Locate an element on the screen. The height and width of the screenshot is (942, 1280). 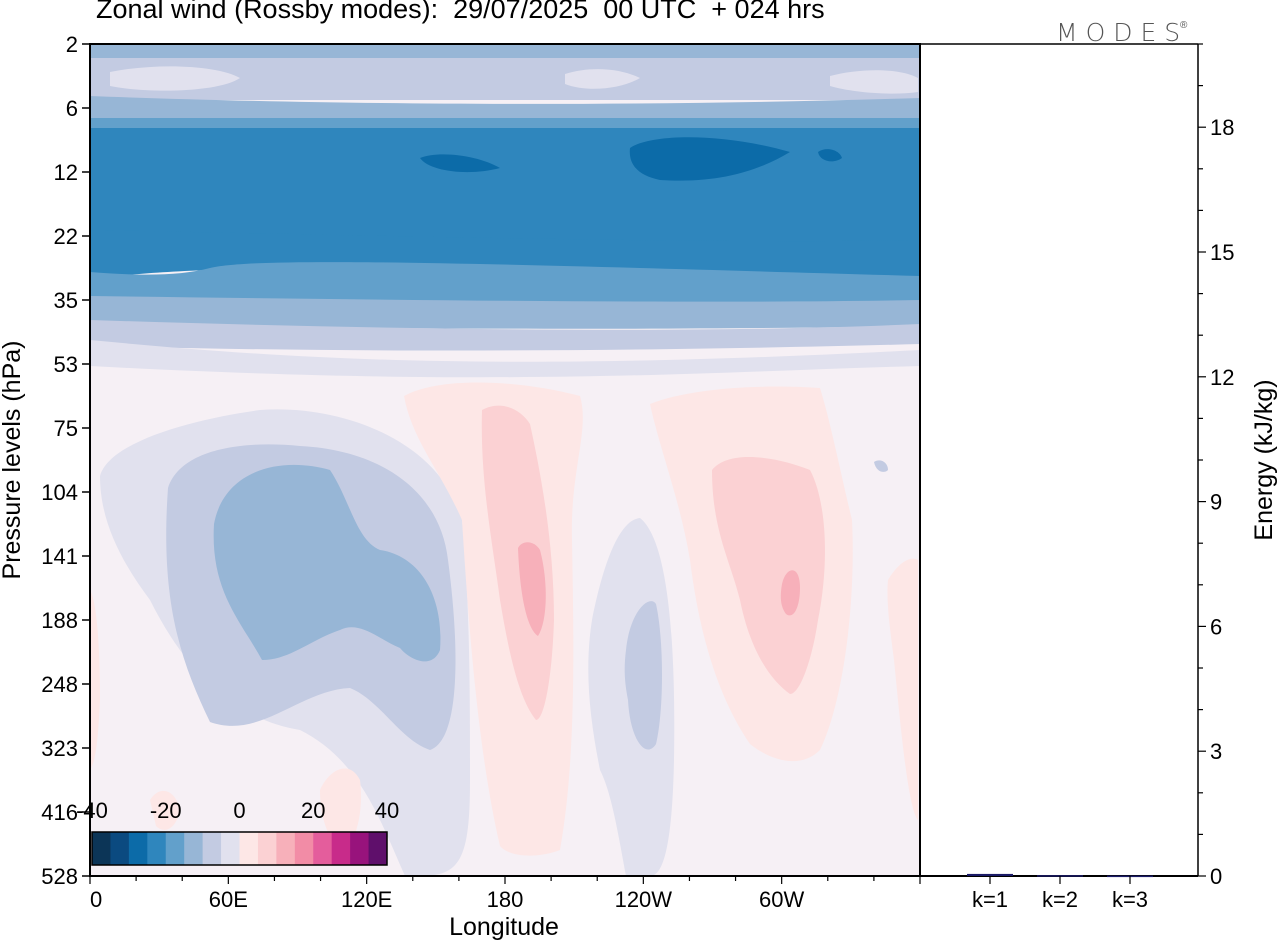
cell-easterly-mid is located at coordinates (517, 562).